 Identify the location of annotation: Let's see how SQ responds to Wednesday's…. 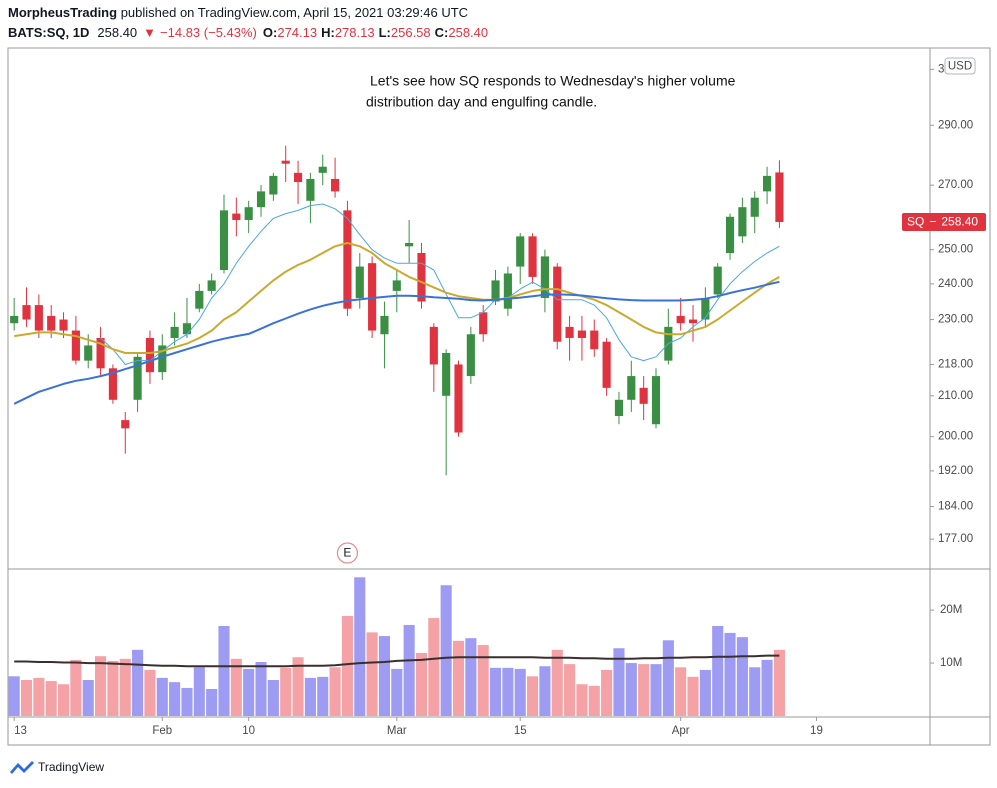
(553, 81).